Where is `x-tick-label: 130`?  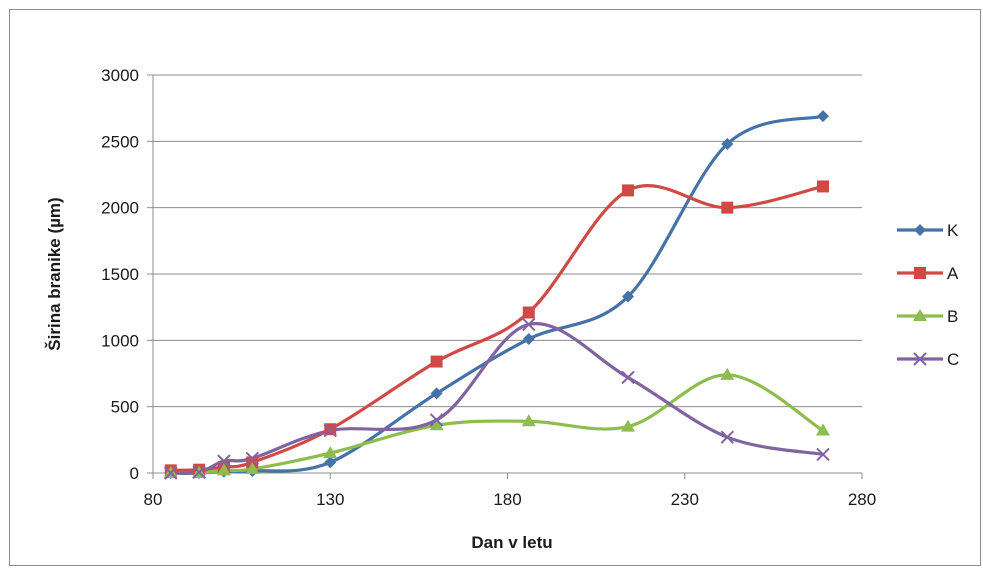 x-tick-label: 130 is located at coordinates (330, 499).